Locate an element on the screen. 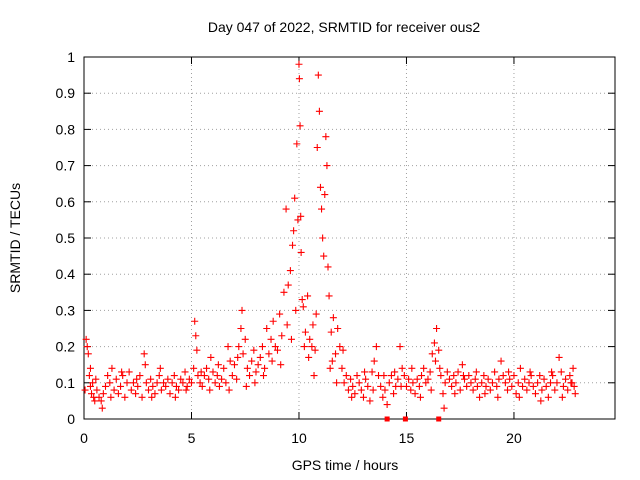  y-tick-label: 0.8 is located at coordinates (66, 129).